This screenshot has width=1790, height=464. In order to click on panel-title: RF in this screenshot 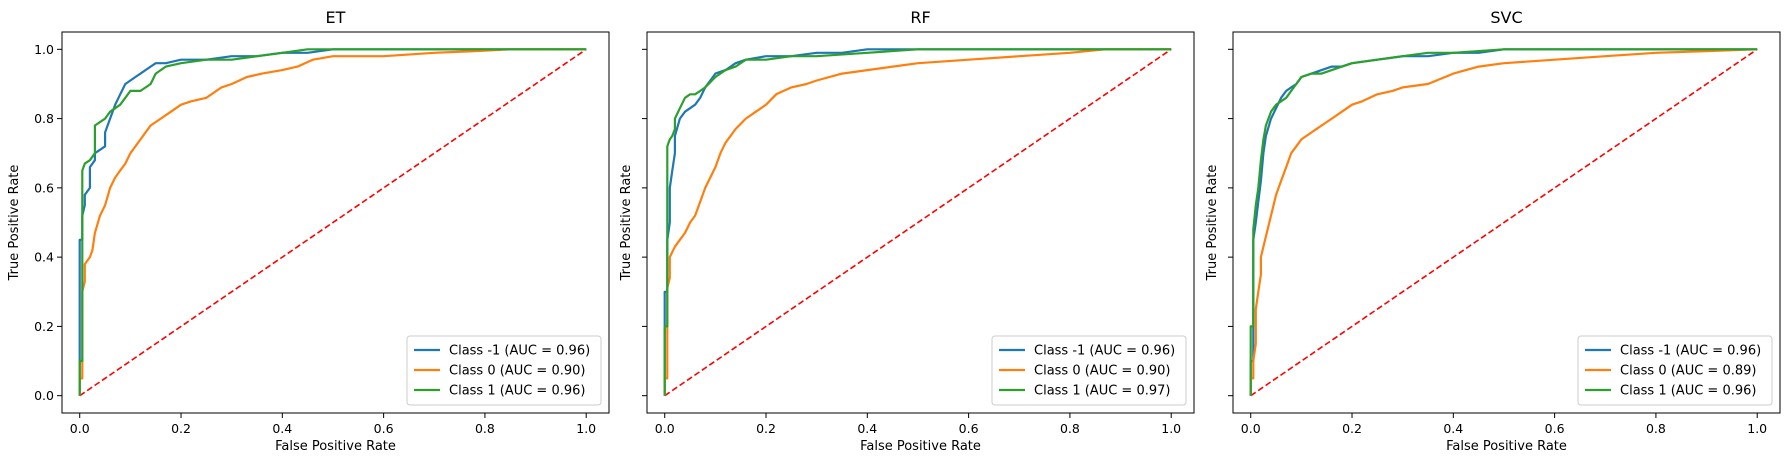, I will do `click(920, 17)`.